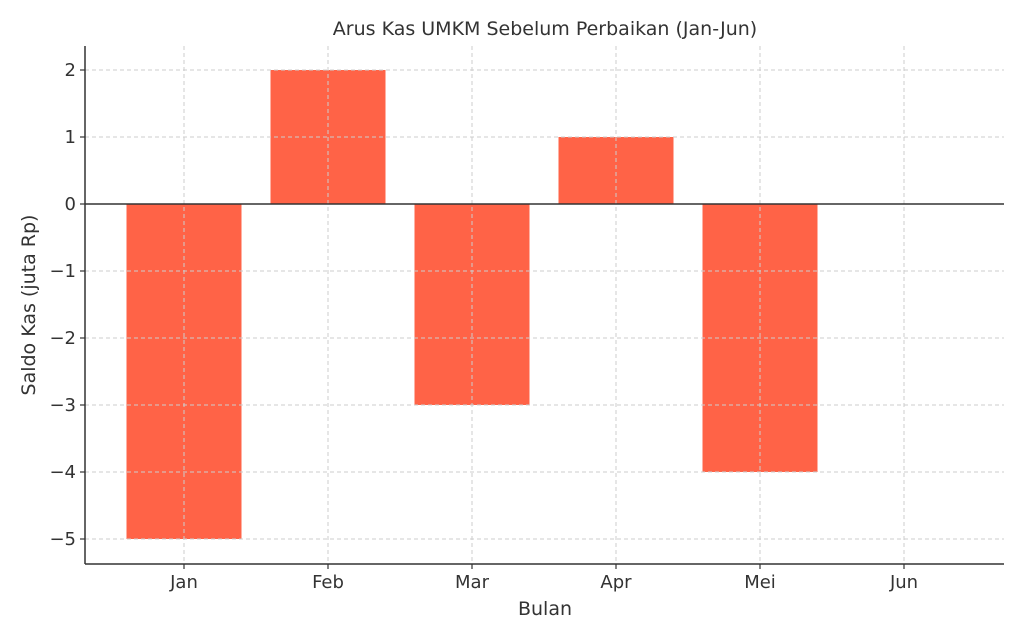 Image resolution: width=1024 pixels, height=640 pixels. Describe the element at coordinates (472, 304) in the screenshot. I see `bar-mar` at that location.